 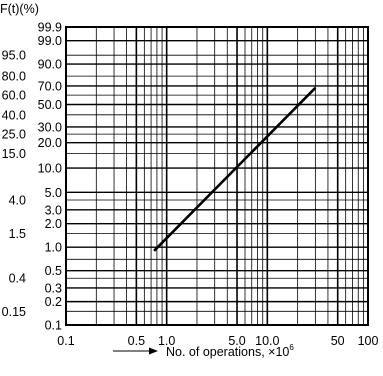 What do you see at coordinates (50, 65) in the screenshot?
I see `y-tick-label: 90.0` at bounding box center [50, 65].